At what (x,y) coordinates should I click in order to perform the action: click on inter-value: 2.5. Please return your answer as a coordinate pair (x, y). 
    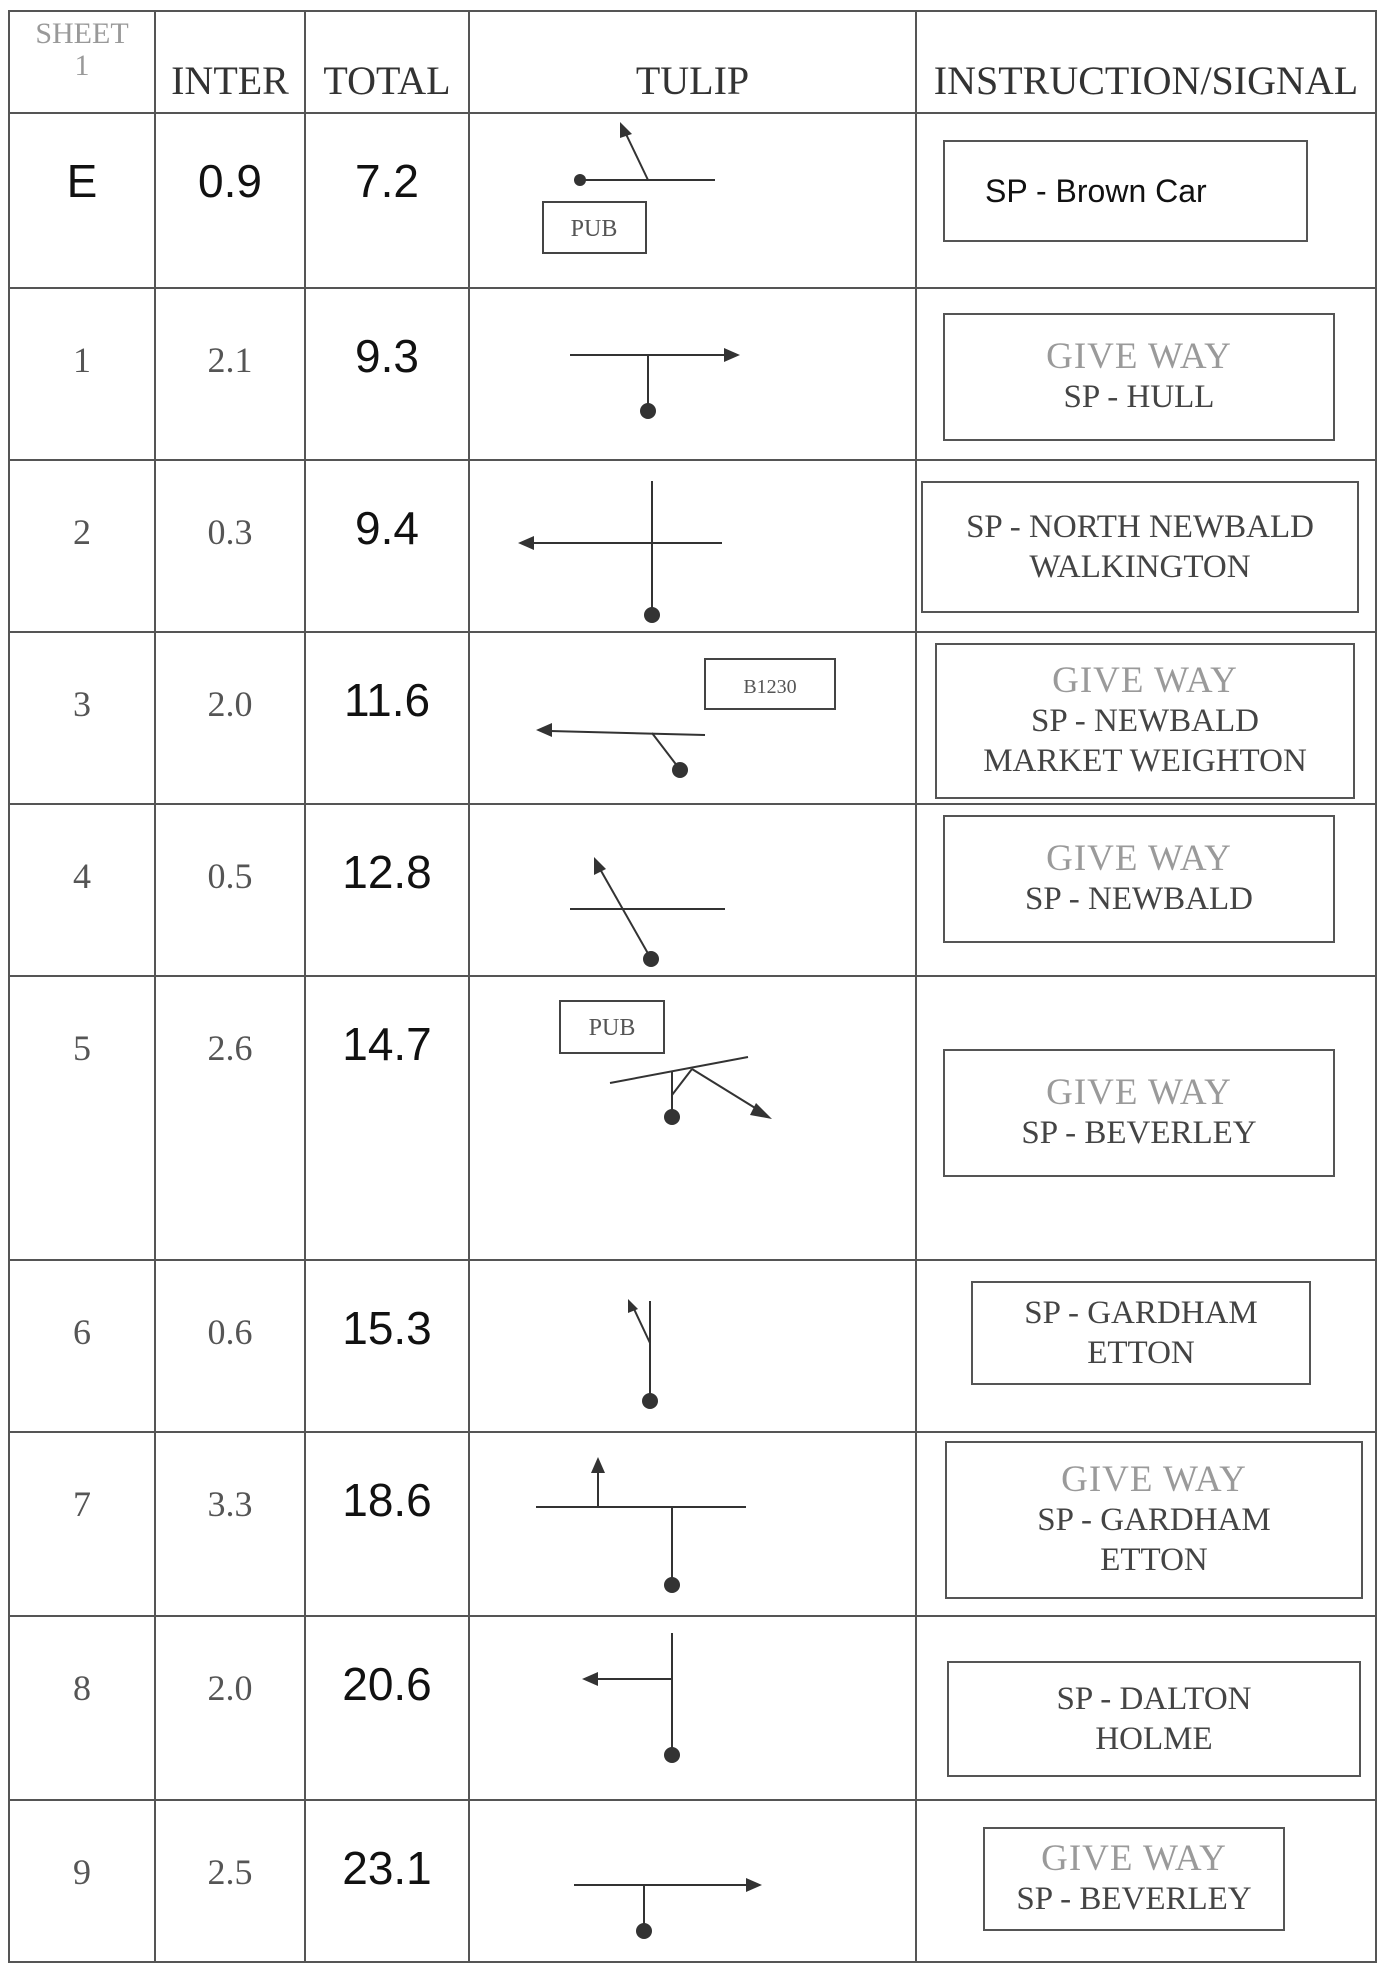
    Looking at the image, I should click on (230, 1872).